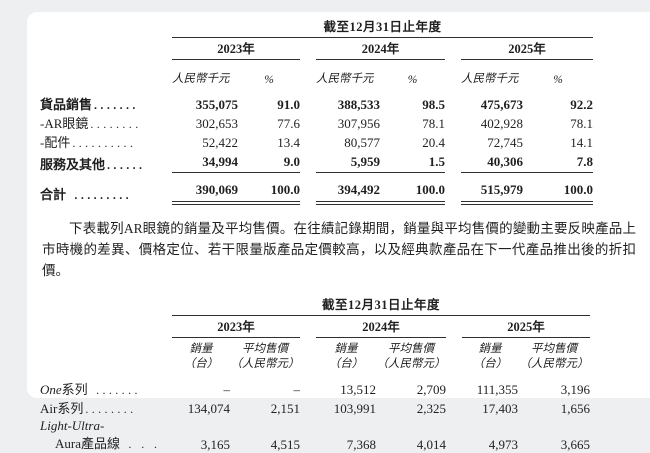 The height and width of the screenshot is (453, 650). I want to click on cell: 78.1, so click(581, 123).